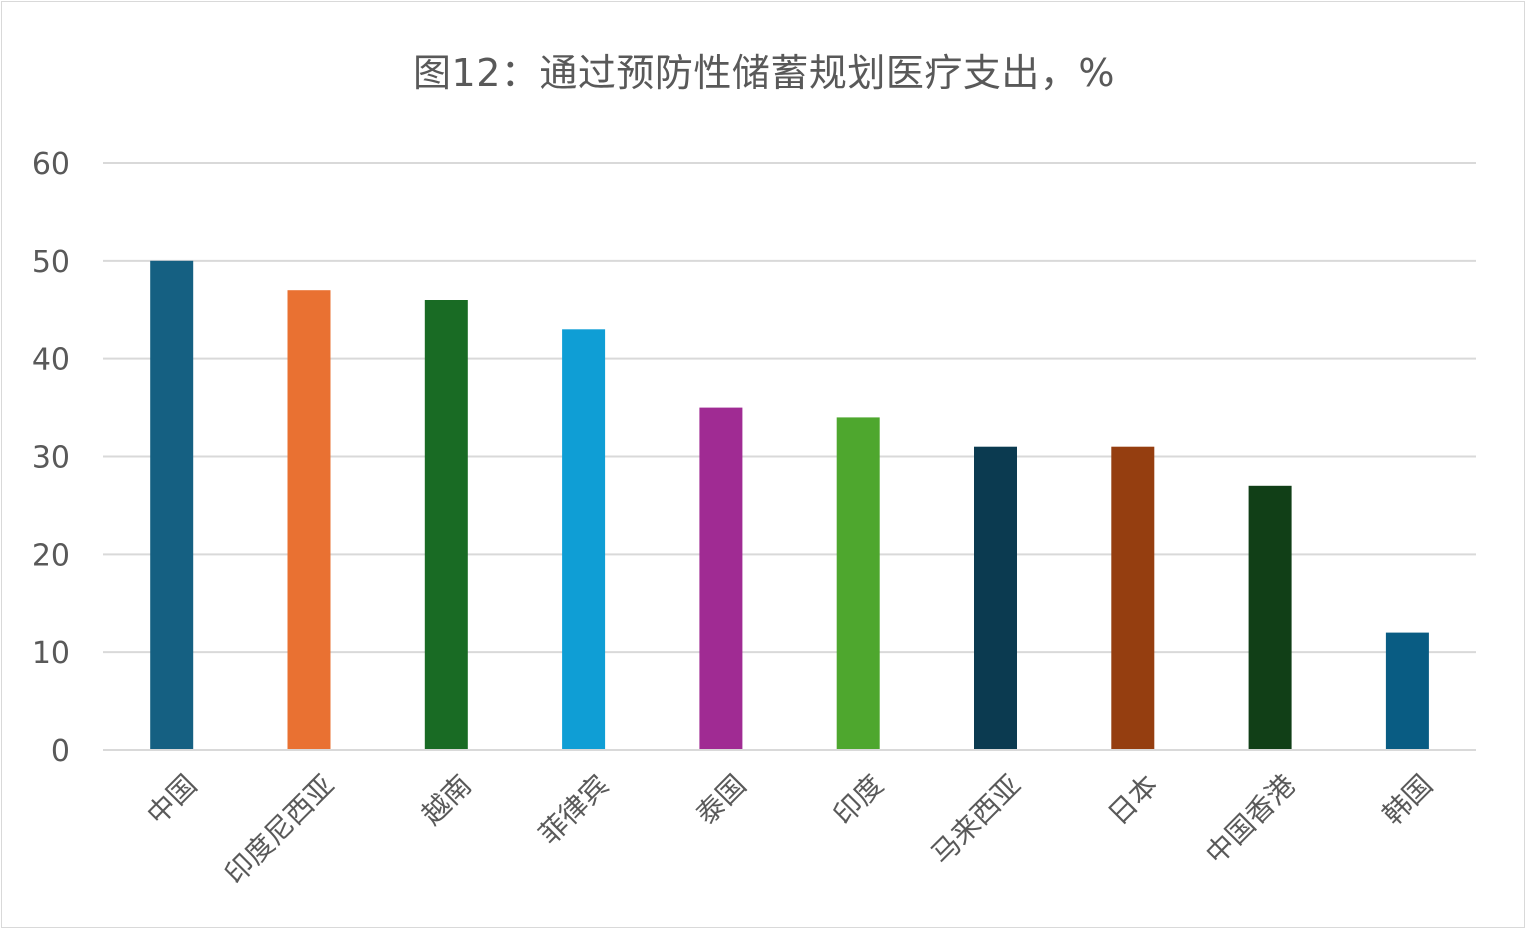 This screenshot has height=931, width=1528. What do you see at coordinates (51, 555) in the screenshot?
I see `y-tick-label: 20` at bounding box center [51, 555].